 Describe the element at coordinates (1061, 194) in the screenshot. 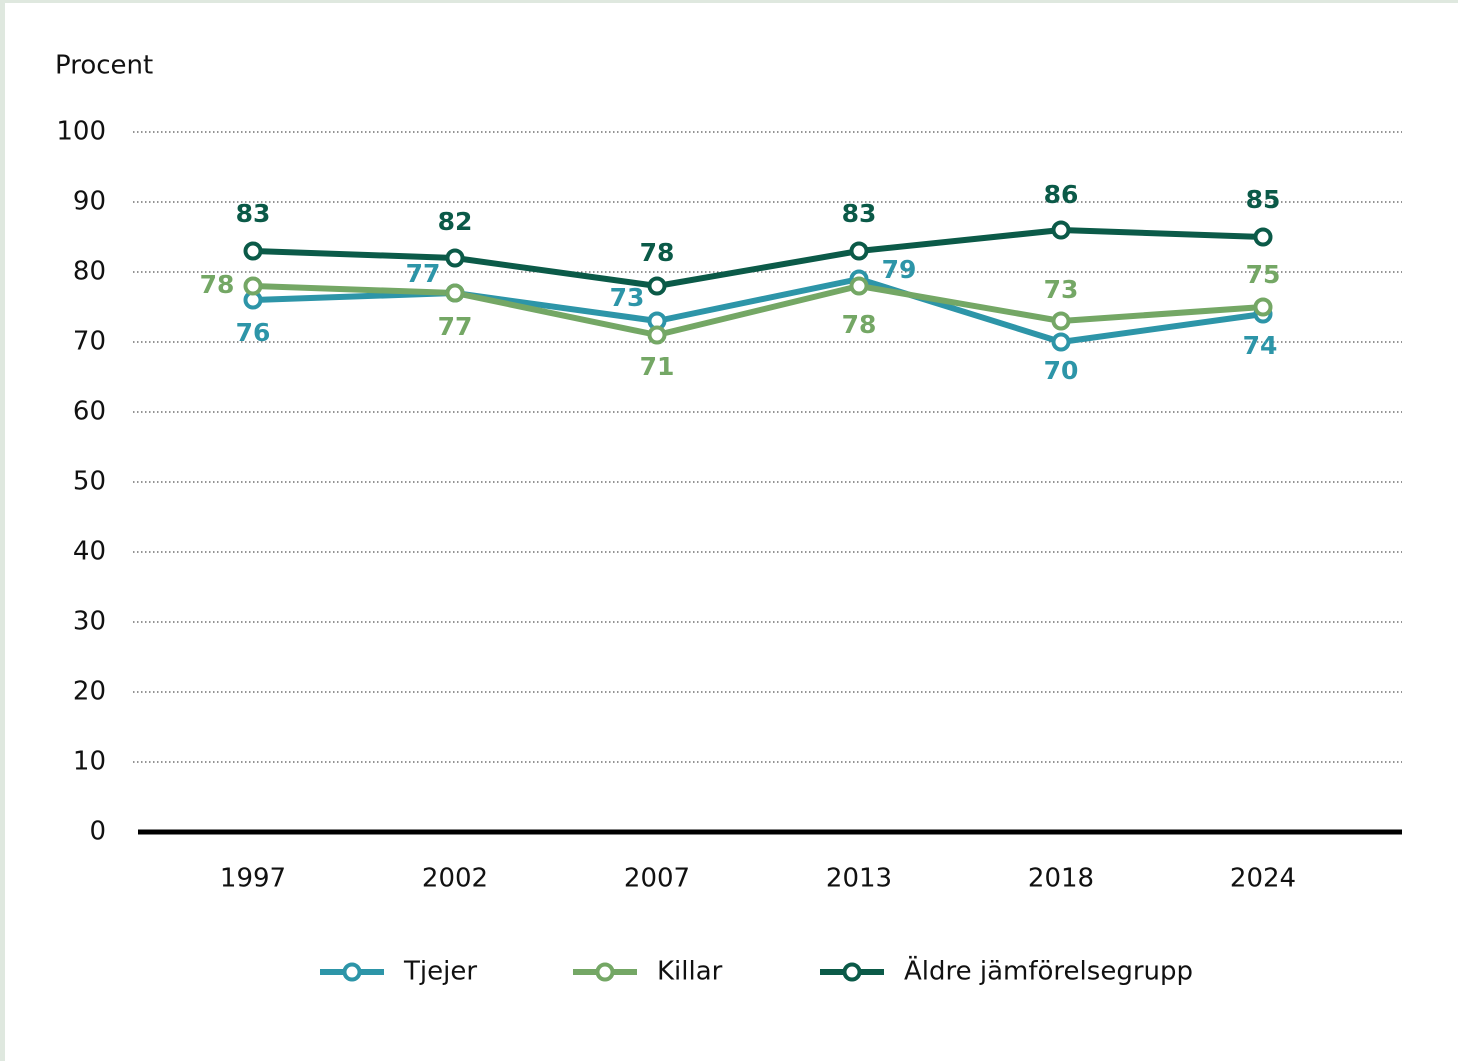

I see `data-label: 86` at that location.